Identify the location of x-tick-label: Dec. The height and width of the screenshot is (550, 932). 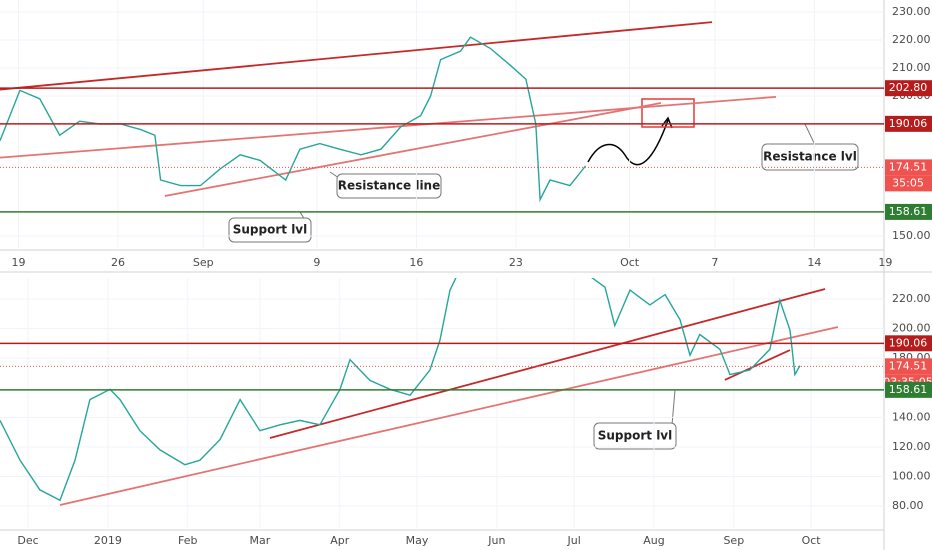
(27, 540).